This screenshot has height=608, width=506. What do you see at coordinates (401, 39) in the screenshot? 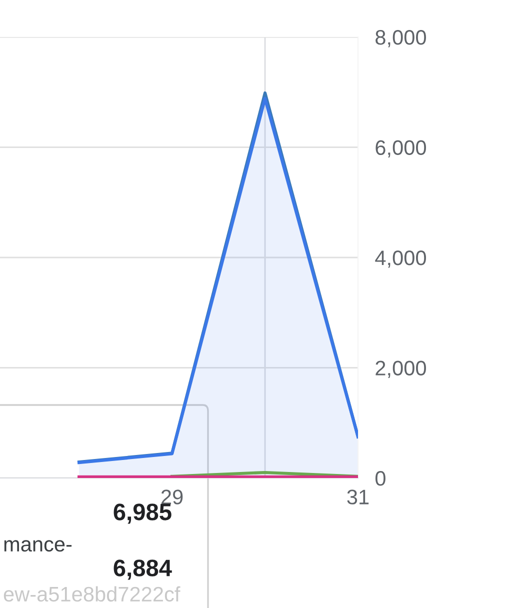
I see `y-tick-label: 8,000` at bounding box center [401, 39].